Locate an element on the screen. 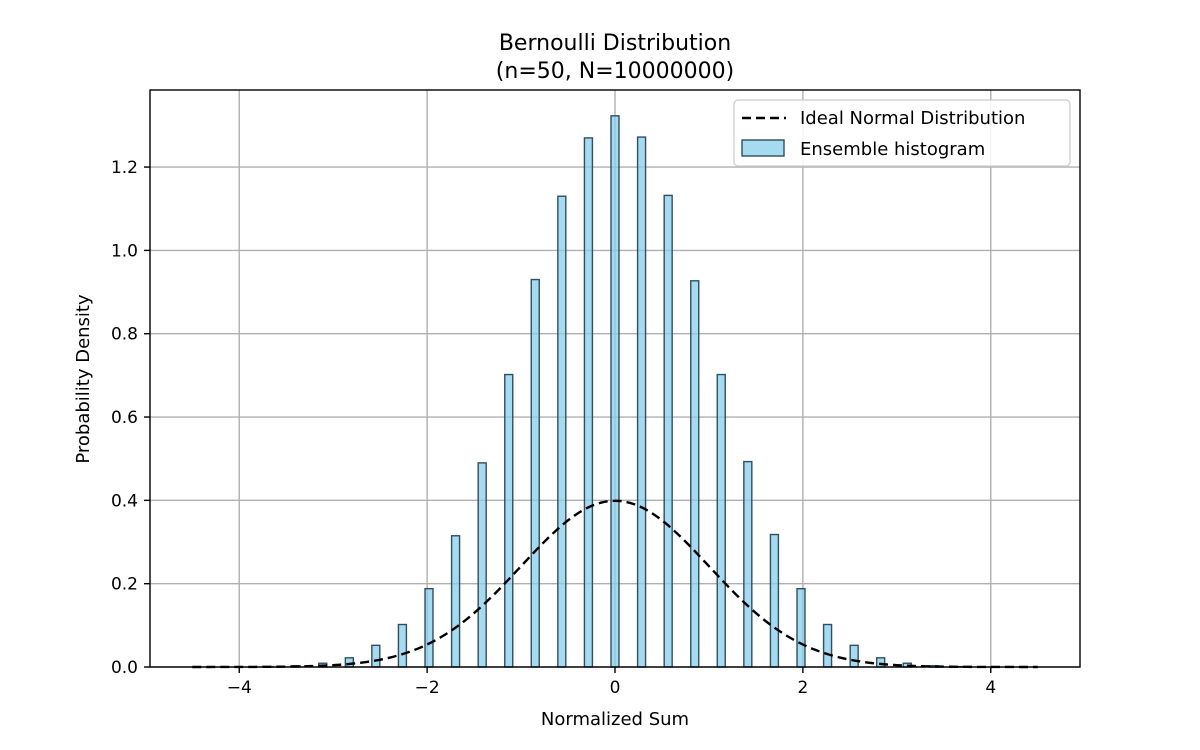  y-tick-label-2: 0.4 is located at coordinates (124, 501).